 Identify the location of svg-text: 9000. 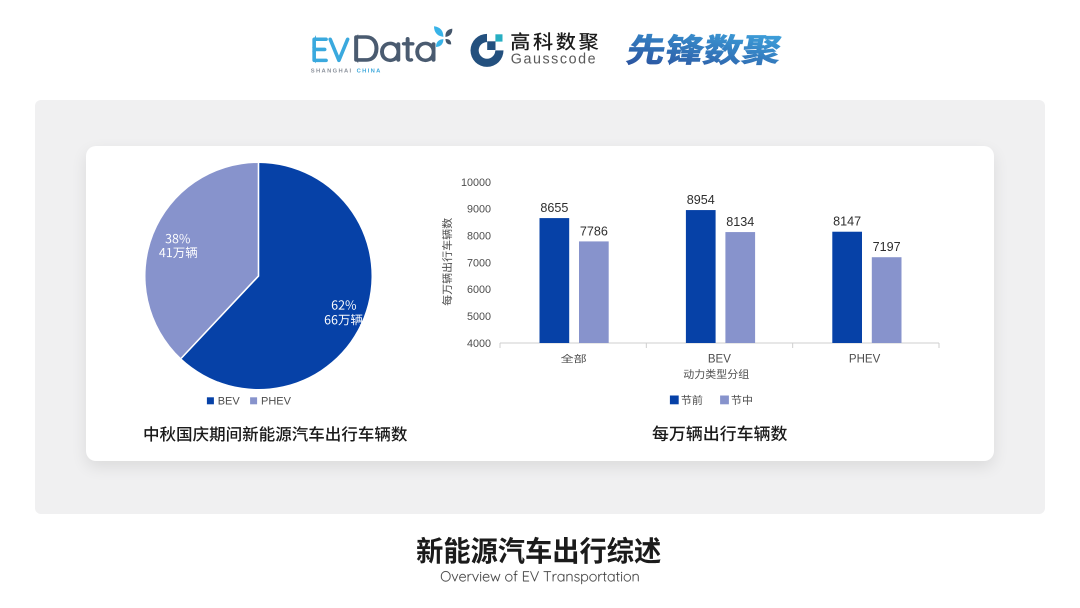
(479, 210).